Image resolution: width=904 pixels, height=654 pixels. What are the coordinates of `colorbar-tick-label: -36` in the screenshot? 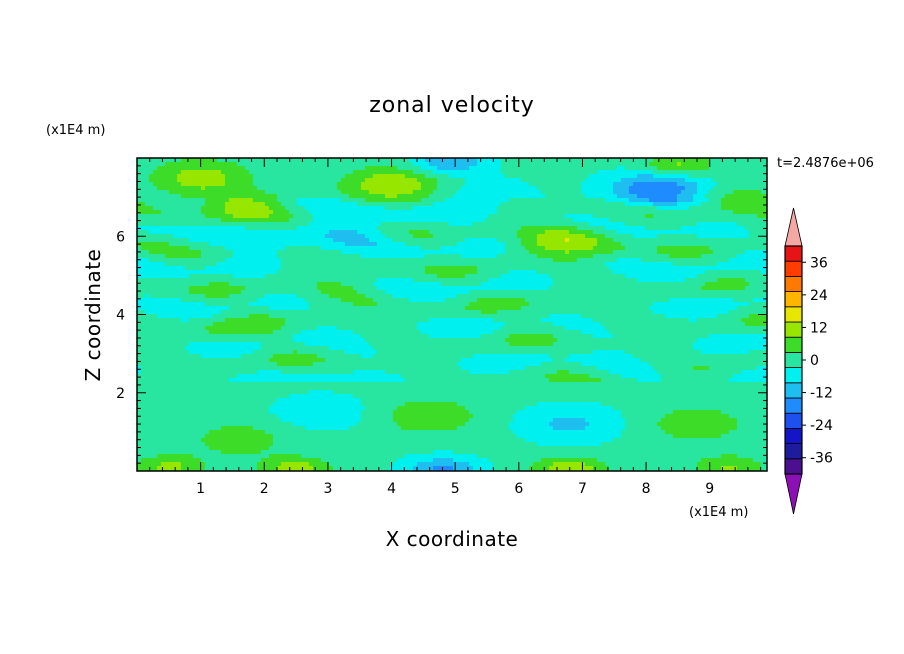 It's located at (821, 459).